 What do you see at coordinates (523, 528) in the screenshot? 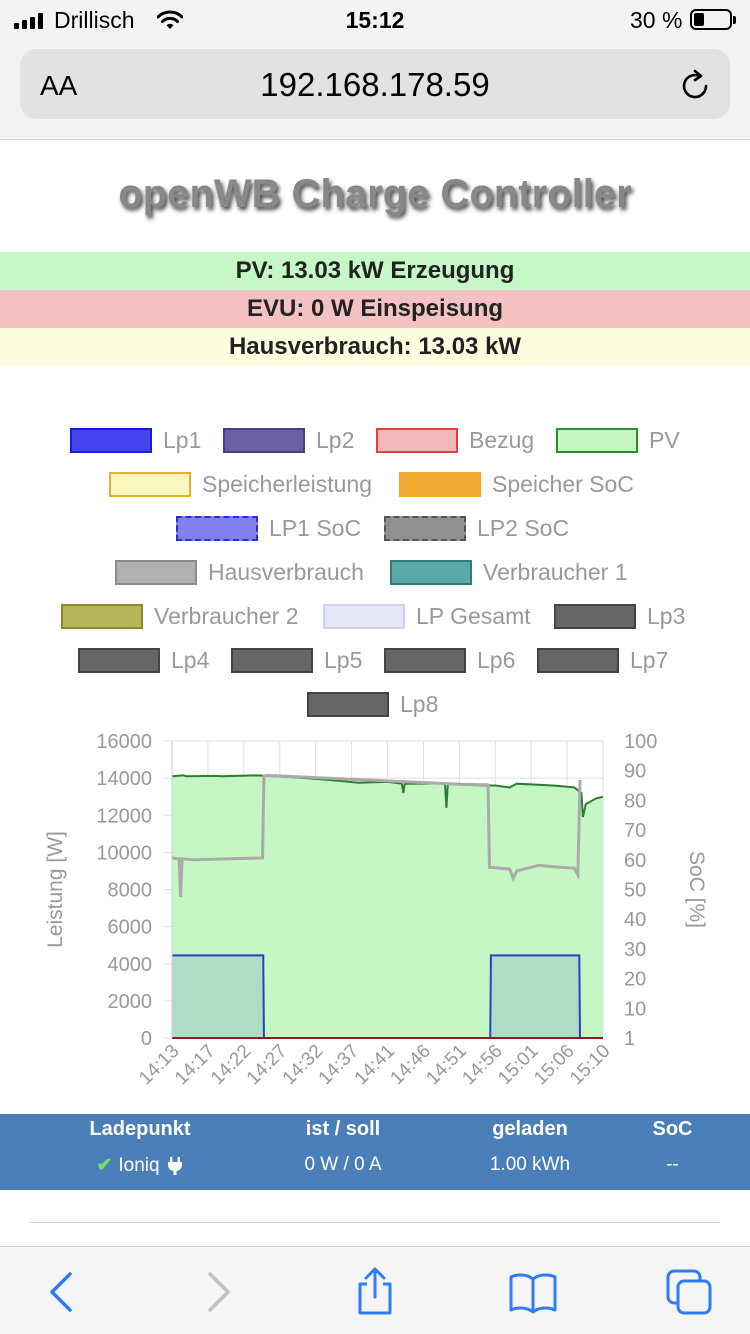
I see `legend-label: LP2 SoC` at bounding box center [523, 528].